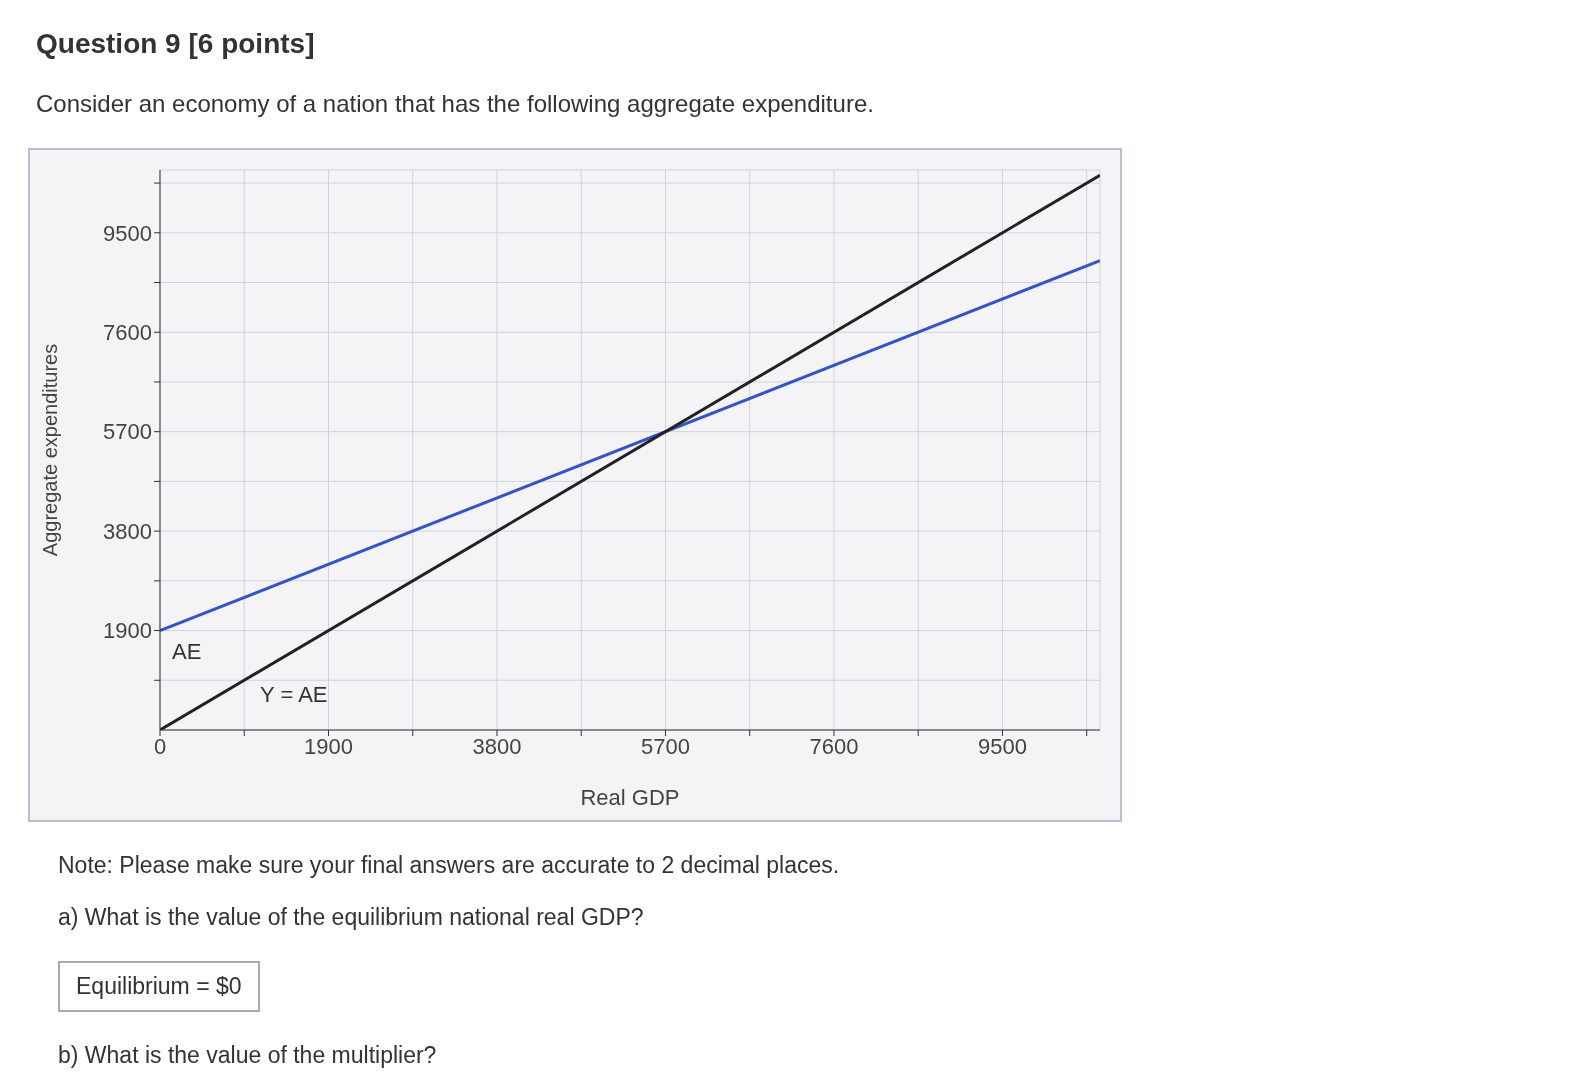 Image resolution: width=1585 pixels, height=1080 pixels. What do you see at coordinates (630, 797) in the screenshot?
I see `x-axis-title: Real GDP` at bounding box center [630, 797].